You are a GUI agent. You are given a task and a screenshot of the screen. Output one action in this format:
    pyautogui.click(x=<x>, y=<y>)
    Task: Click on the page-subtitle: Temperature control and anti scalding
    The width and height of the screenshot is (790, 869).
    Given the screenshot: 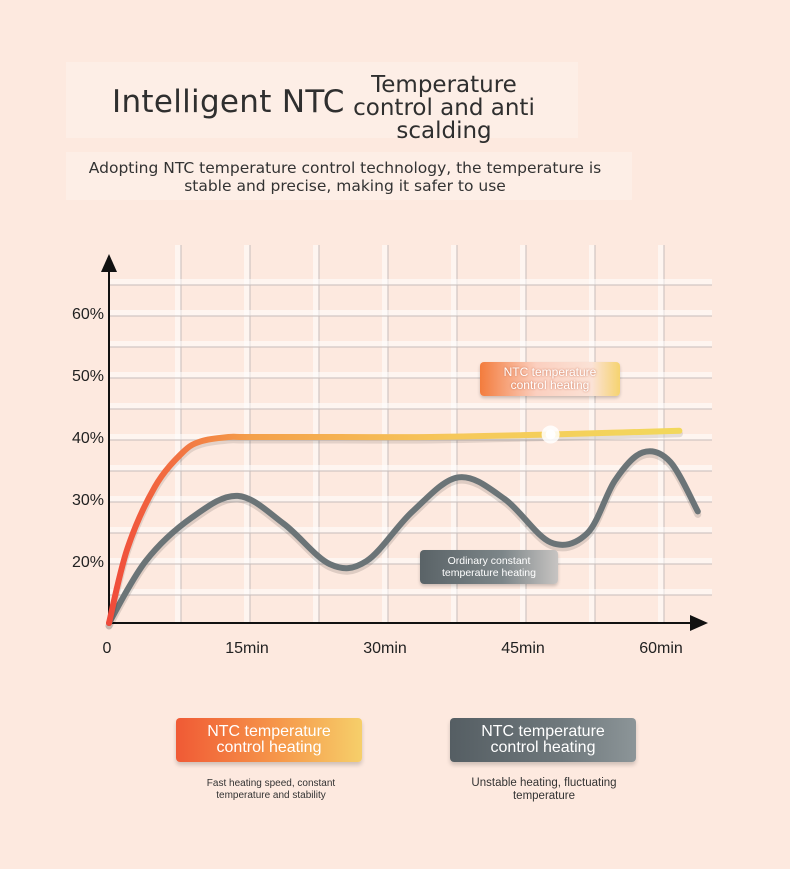 What is the action you would take?
    pyautogui.click(x=444, y=108)
    